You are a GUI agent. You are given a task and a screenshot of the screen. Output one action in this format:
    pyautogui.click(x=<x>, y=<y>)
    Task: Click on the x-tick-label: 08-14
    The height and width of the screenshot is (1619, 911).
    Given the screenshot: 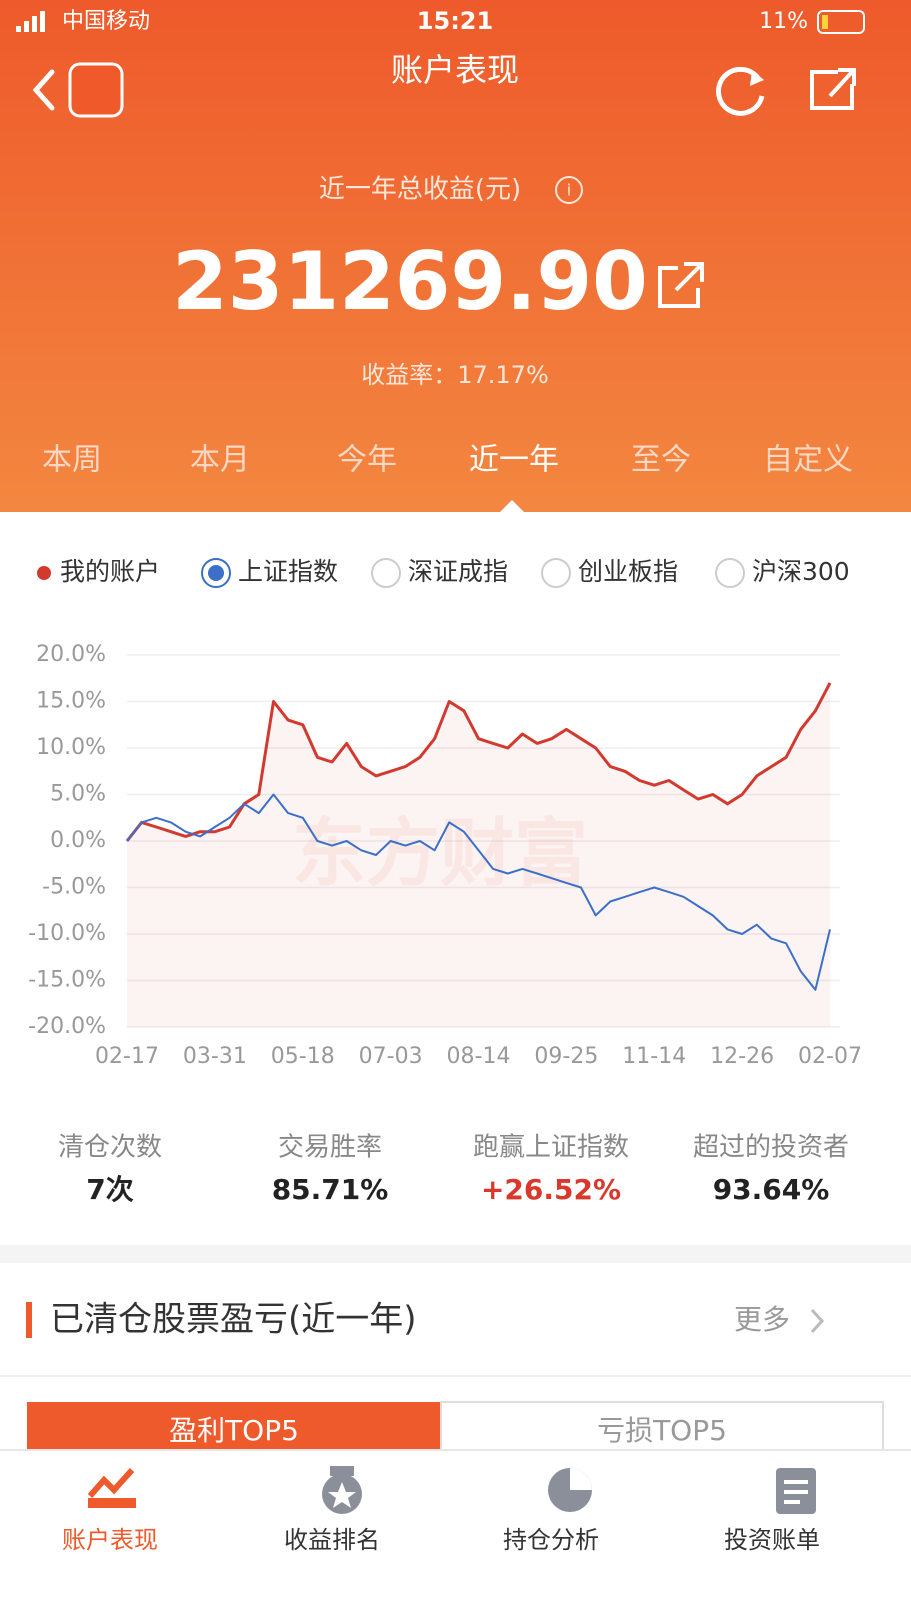 What is the action you would take?
    pyautogui.click(x=479, y=1056)
    